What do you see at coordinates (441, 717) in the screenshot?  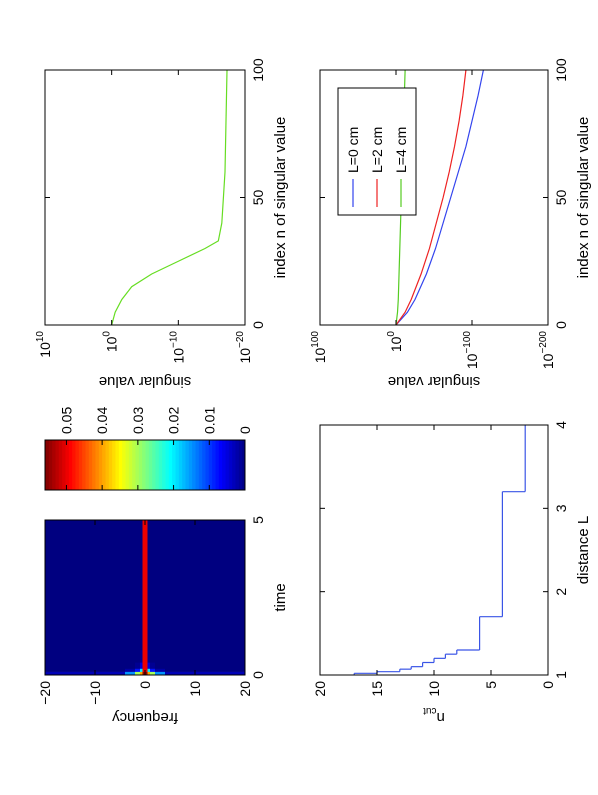 I see `y-axis-label-text: n` at bounding box center [441, 717].